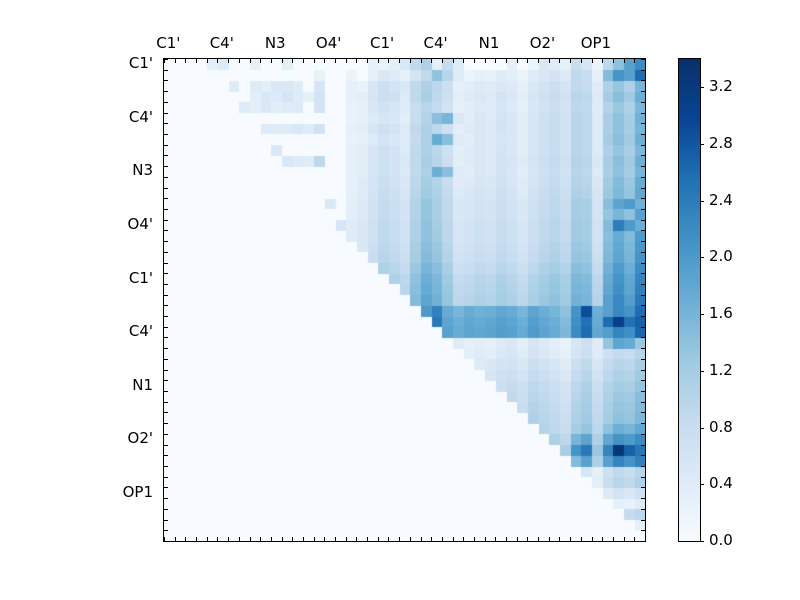 The height and width of the screenshot is (600, 800). Describe the element at coordinates (721, 483) in the screenshot. I see `colorbar-tick-label: 0.4` at that location.